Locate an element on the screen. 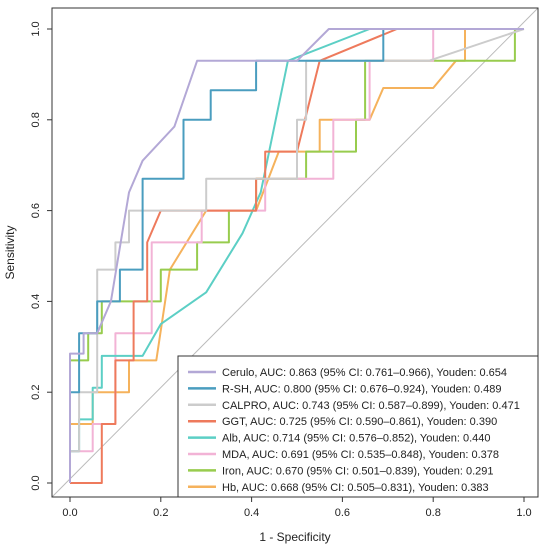 This screenshot has width=550, height=553. x-tick-label: 0.4 is located at coordinates (251, 513).